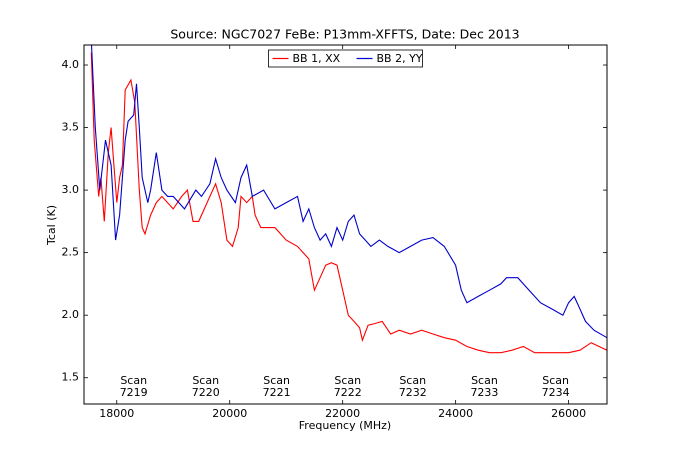  Describe the element at coordinates (71, 127) in the screenshot. I see `y-tick-label: 3.5` at that location.